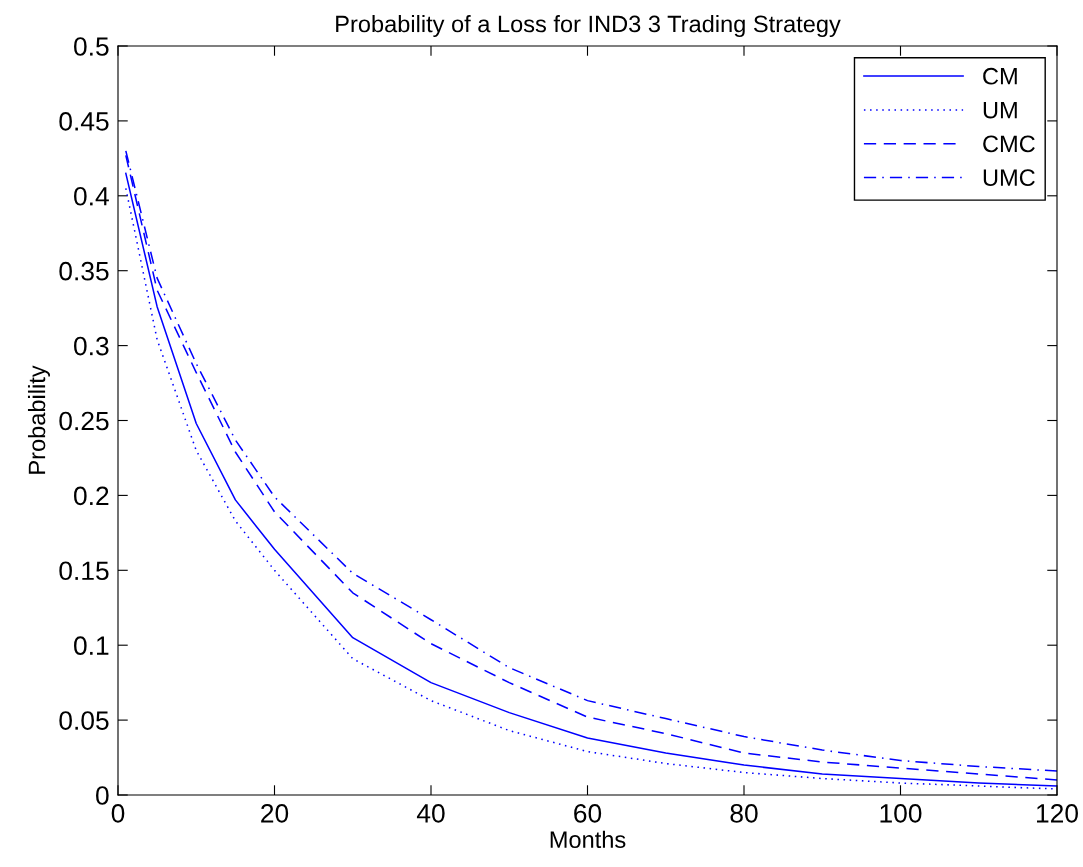 This screenshot has width=1083, height=867. What do you see at coordinates (901, 813) in the screenshot?
I see `x-tick-label: 100` at bounding box center [901, 813].